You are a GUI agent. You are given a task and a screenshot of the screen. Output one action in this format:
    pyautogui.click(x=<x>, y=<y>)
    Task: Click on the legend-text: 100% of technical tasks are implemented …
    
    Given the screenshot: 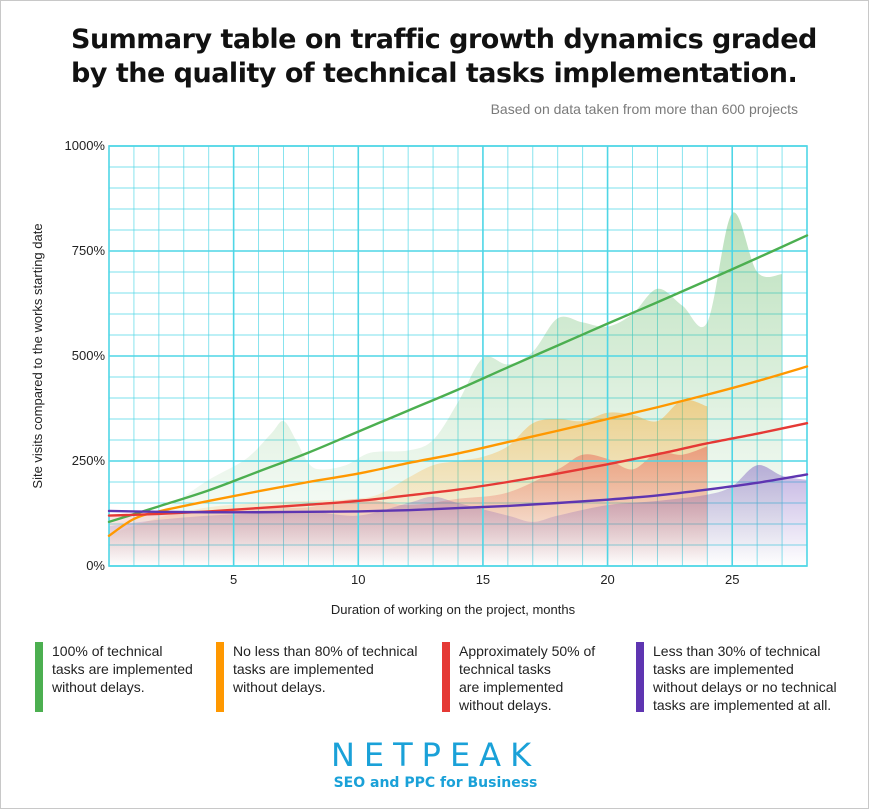 What is the action you would take?
    pyautogui.click(x=122, y=677)
    